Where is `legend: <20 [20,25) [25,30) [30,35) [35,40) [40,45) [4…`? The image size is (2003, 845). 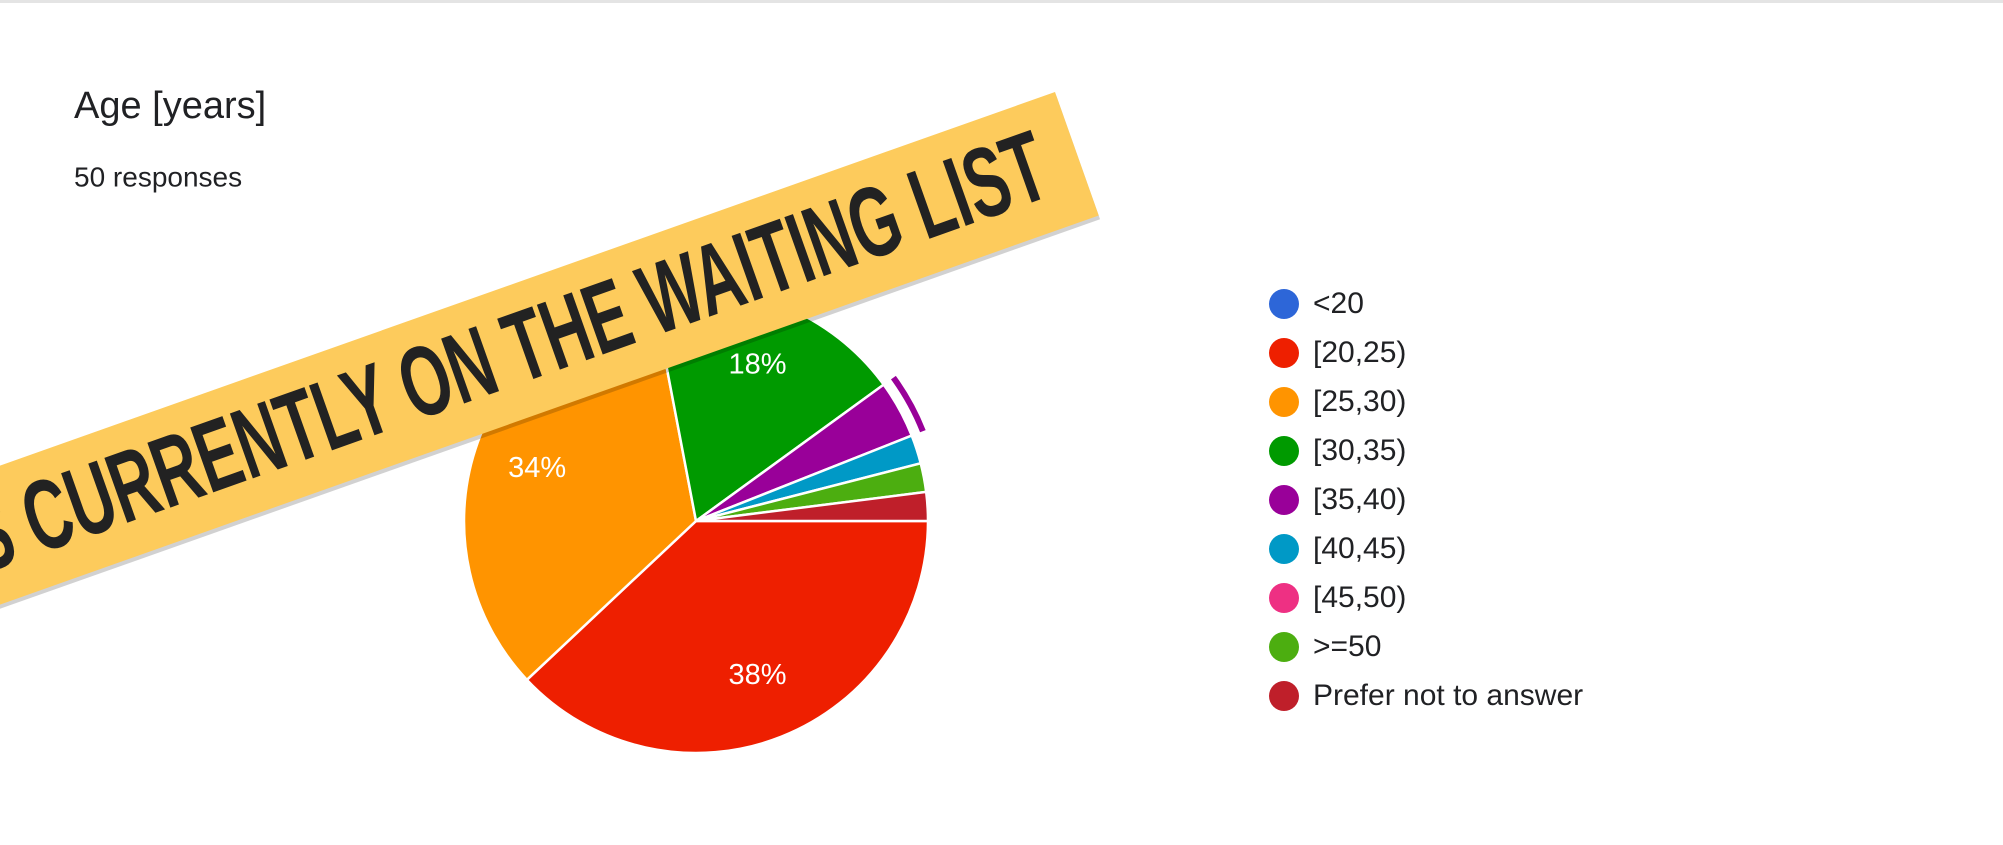
legend: <20 [20,25) [25,30) [30,35) [35,40) [40,45) [4… is located at coordinates (1426, 499).